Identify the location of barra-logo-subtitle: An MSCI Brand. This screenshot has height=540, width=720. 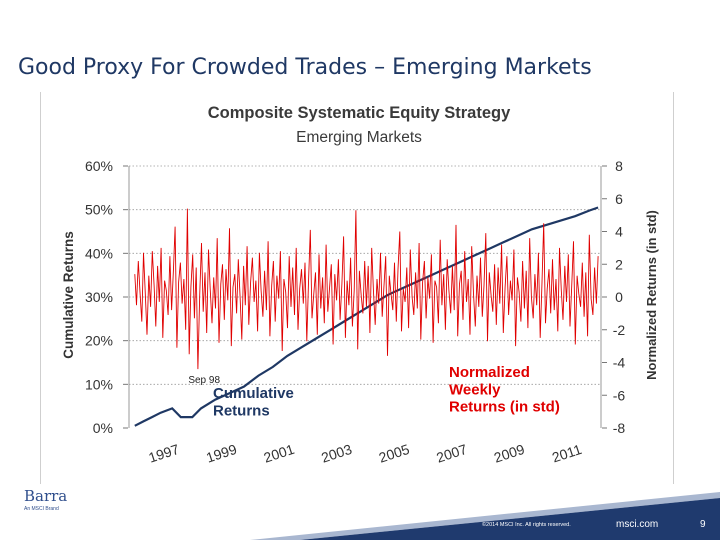
(41, 509).